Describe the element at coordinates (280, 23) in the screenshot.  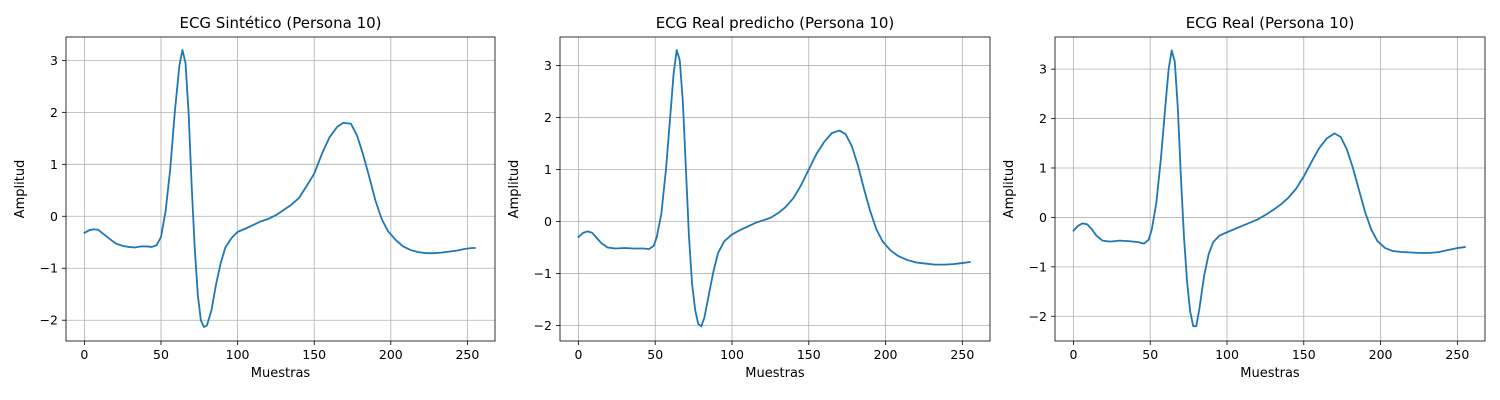
I see `chart-title: ECG Sintético (Persona 10)` at that location.